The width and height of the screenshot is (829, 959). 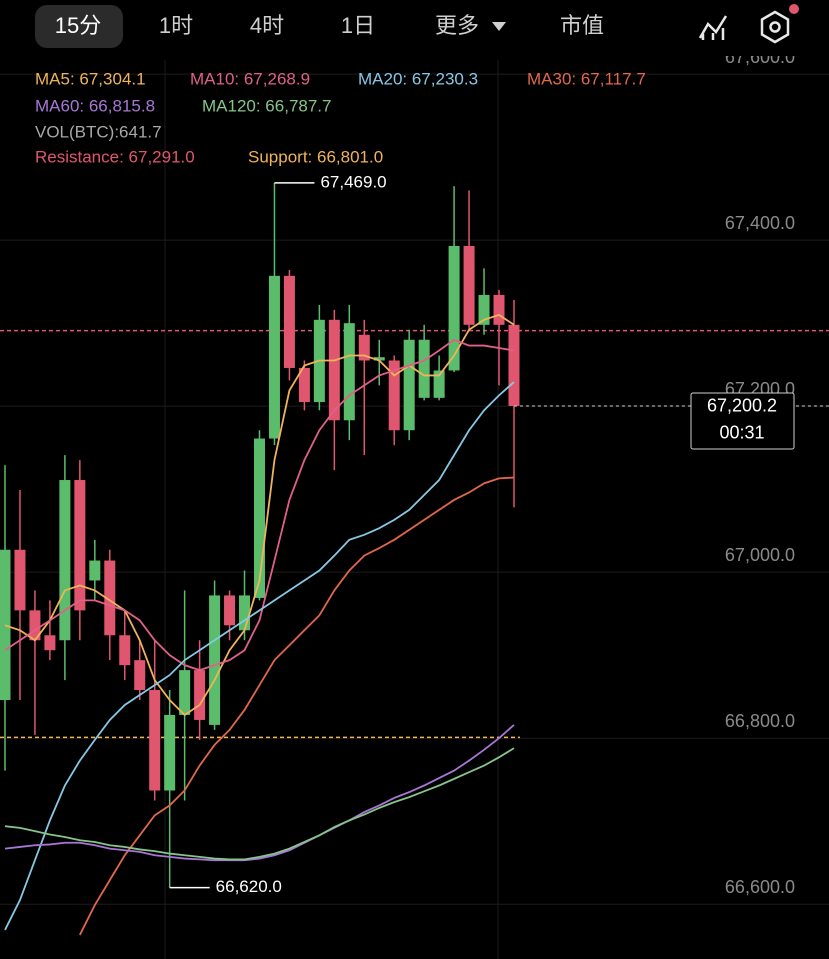 I want to click on y-tick-label: 66,800.0, so click(x=760, y=721).